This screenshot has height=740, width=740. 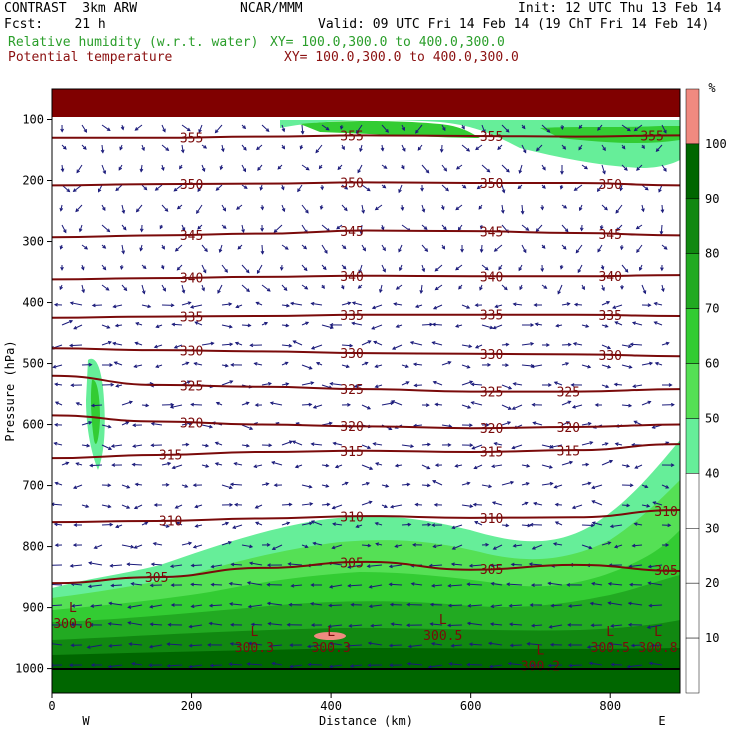 What do you see at coordinates (351, 427) in the screenshot?
I see `theta-label: 320` at bounding box center [351, 427].